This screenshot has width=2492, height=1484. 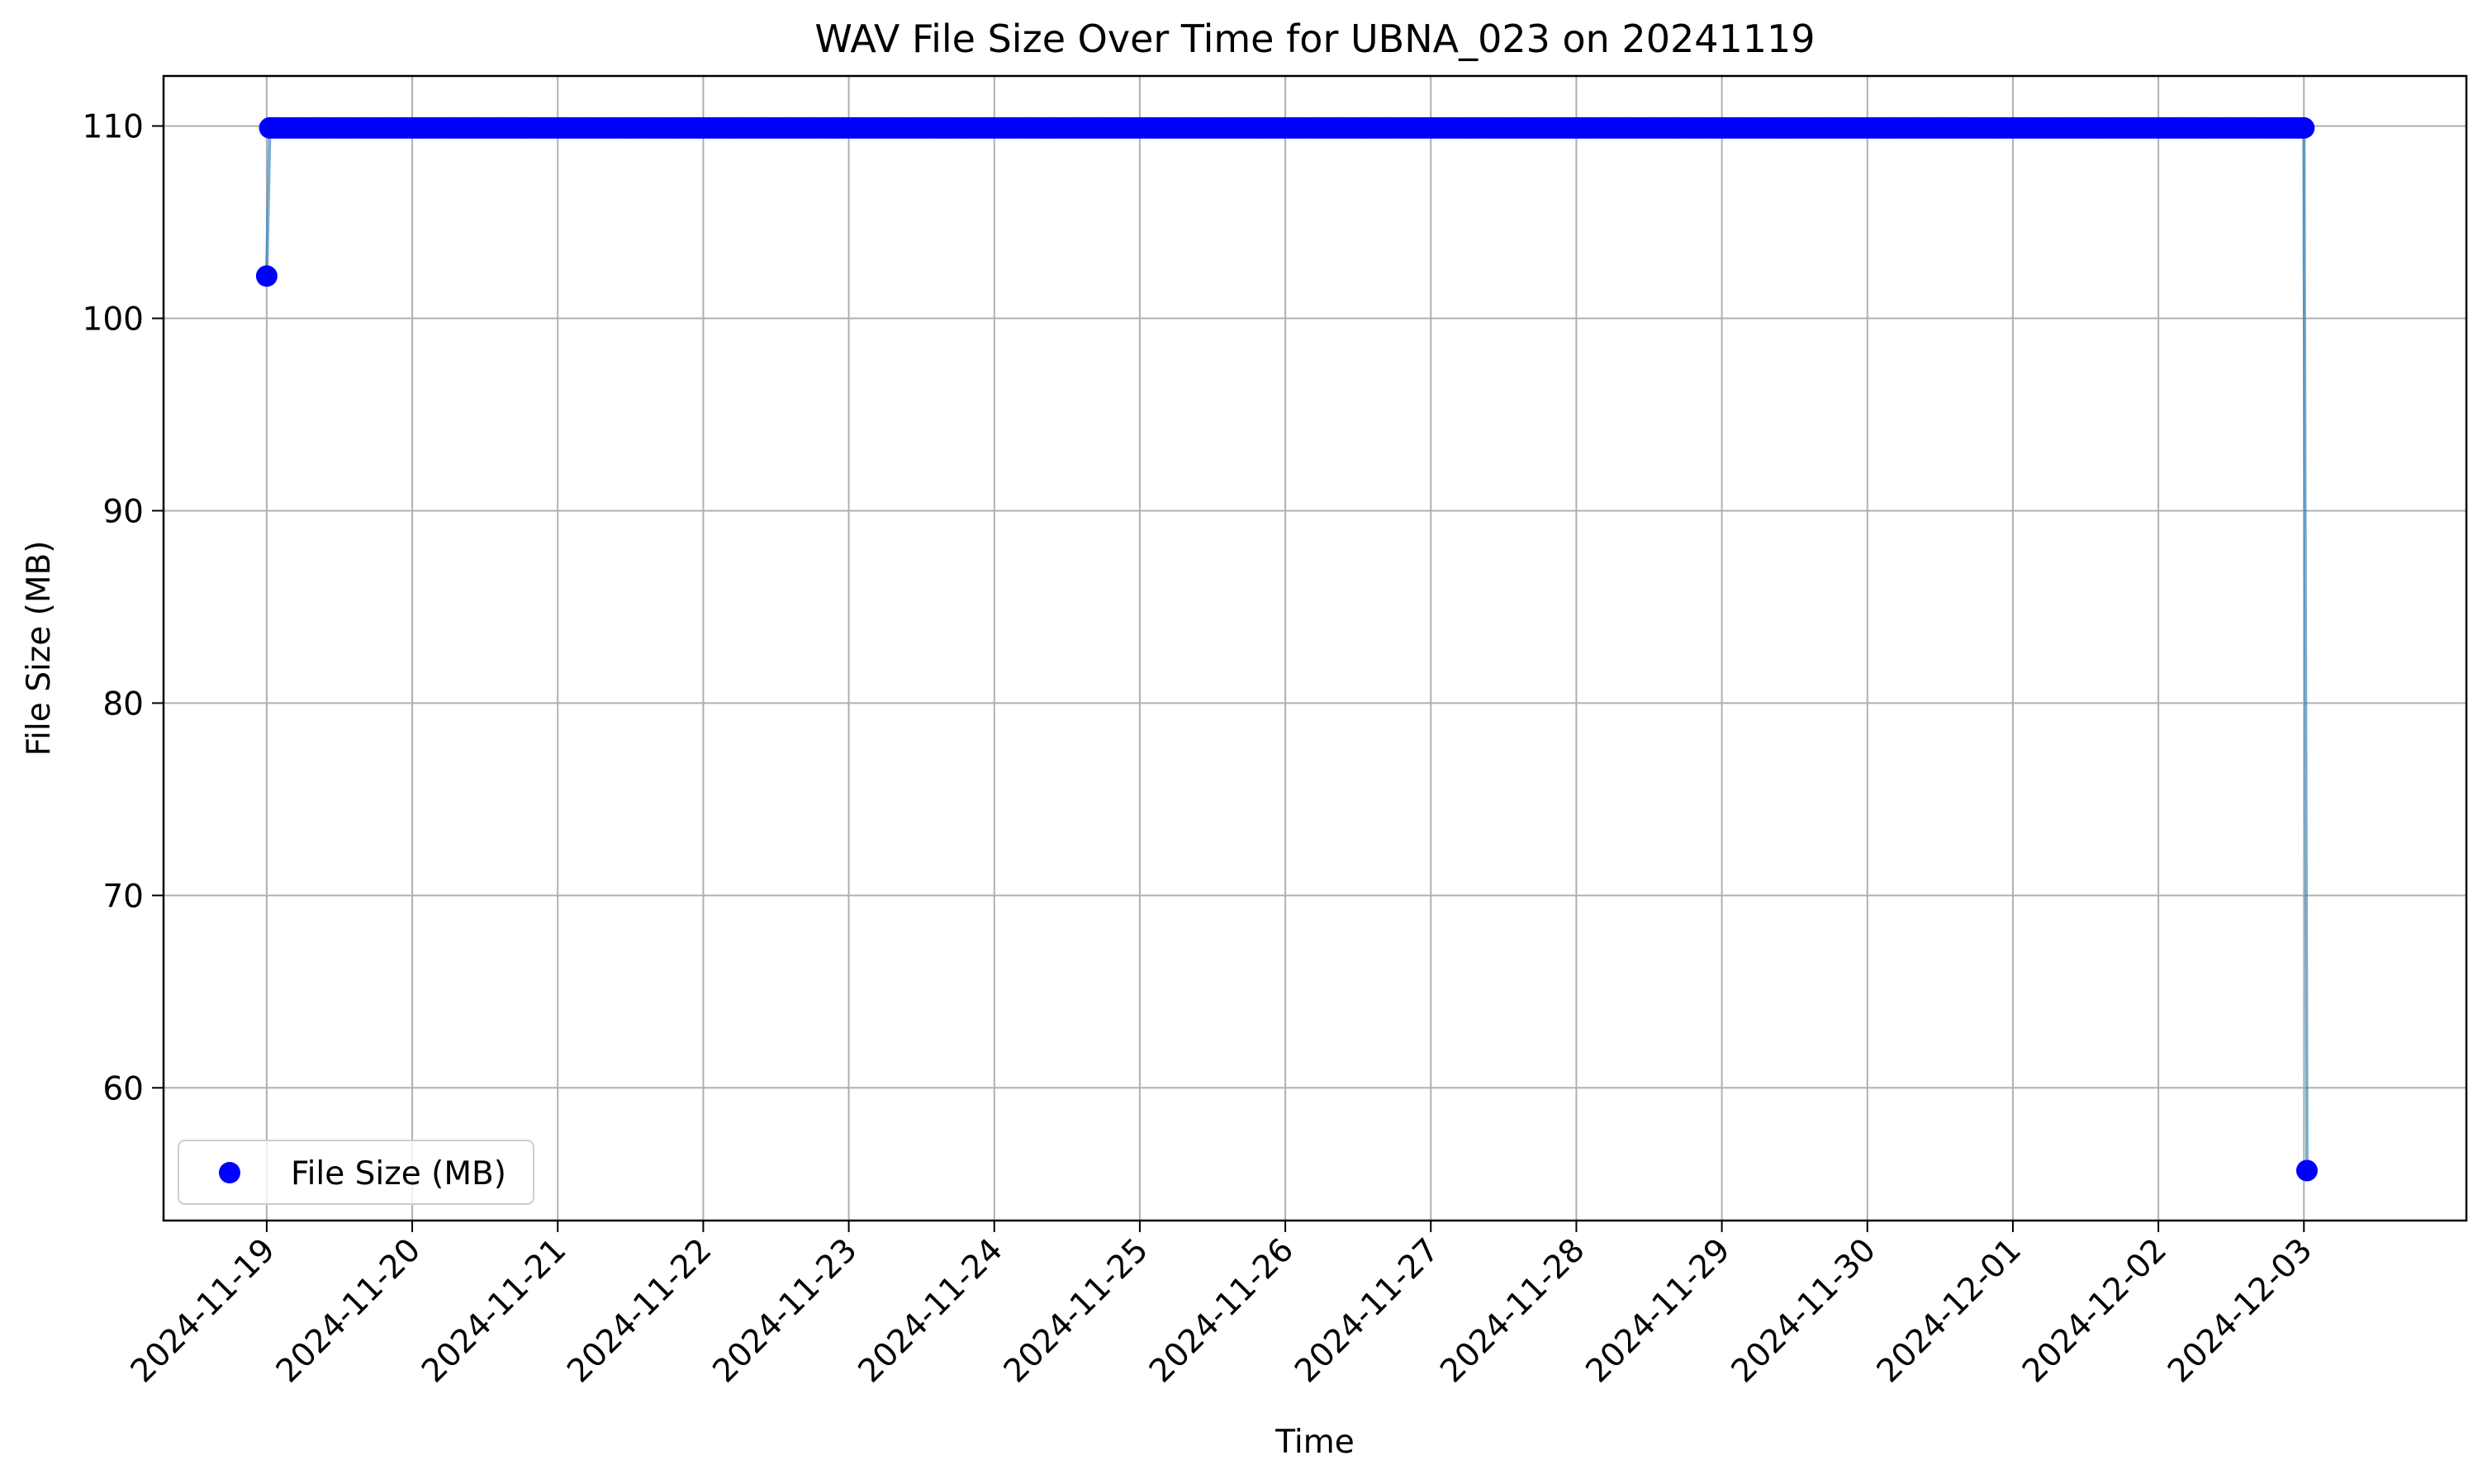 What do you see at coordinates (1221, 1310) in the screenshot?
I see `x-tick-label: 2024-11-26` at bounding box center [1221, 1310].